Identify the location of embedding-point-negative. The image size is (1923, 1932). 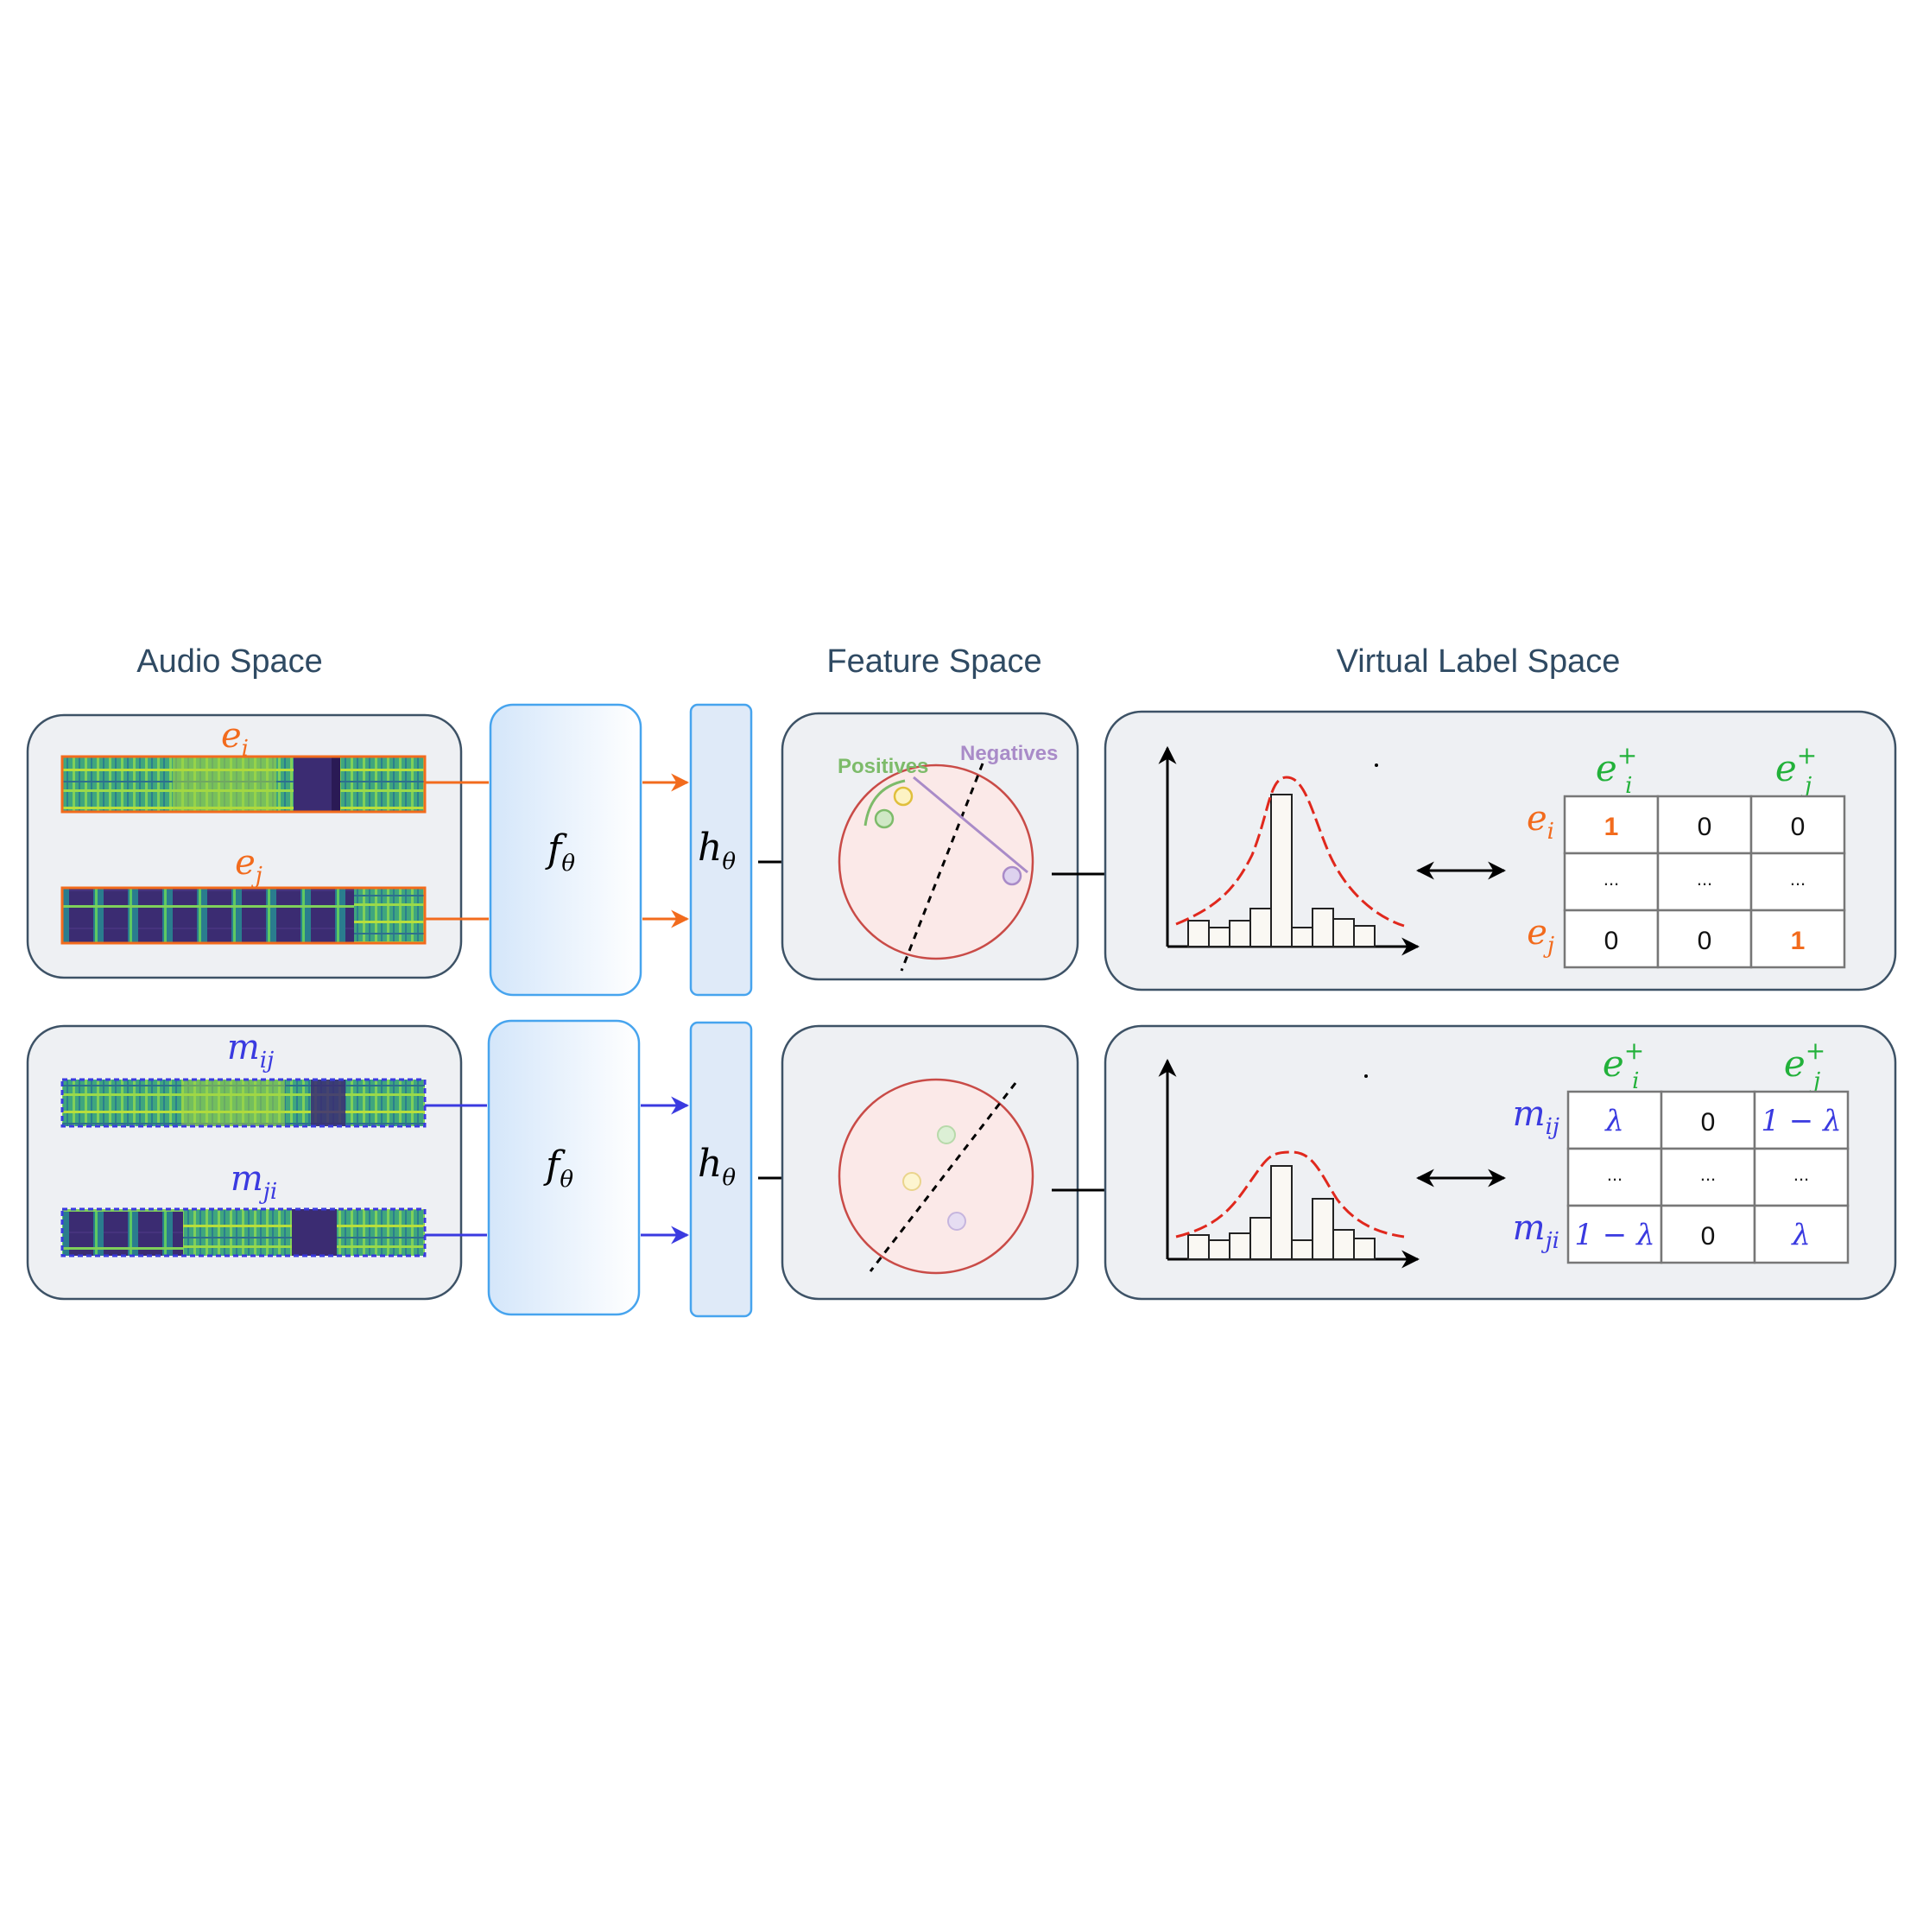
(1012, 875).